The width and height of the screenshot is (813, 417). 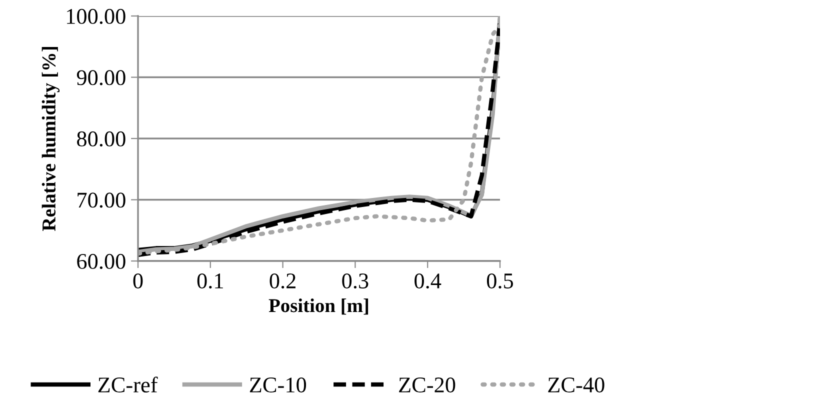 What do you see at coordinates (278, 384) in the screenshot?
I see `legend-label: ZC-10` at bounding box center [278, 384].